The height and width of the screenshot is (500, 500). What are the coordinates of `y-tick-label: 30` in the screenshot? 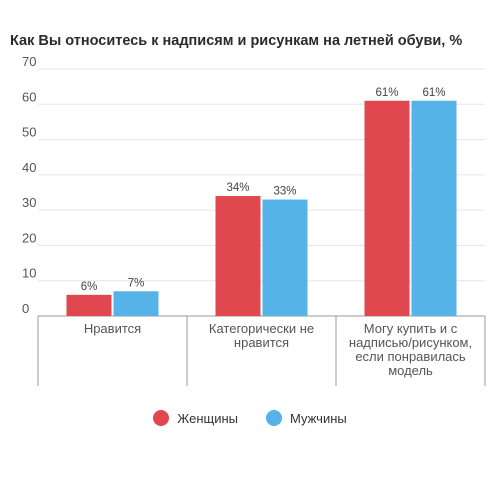 It's located at (29, 202).